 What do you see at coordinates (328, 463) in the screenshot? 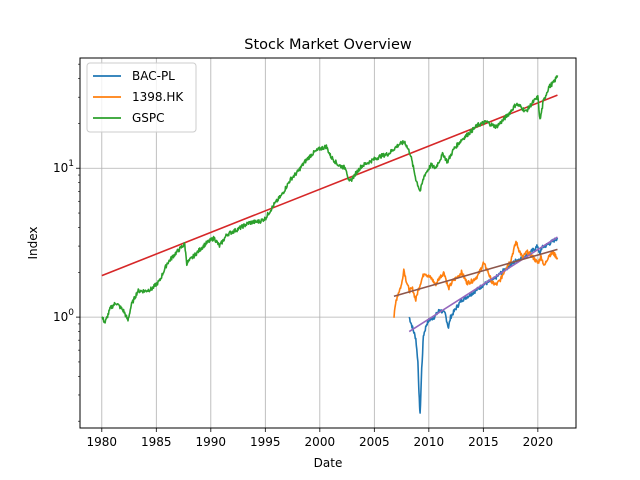
I see `x-axis-title: Date` at bounding box center [328, 463].